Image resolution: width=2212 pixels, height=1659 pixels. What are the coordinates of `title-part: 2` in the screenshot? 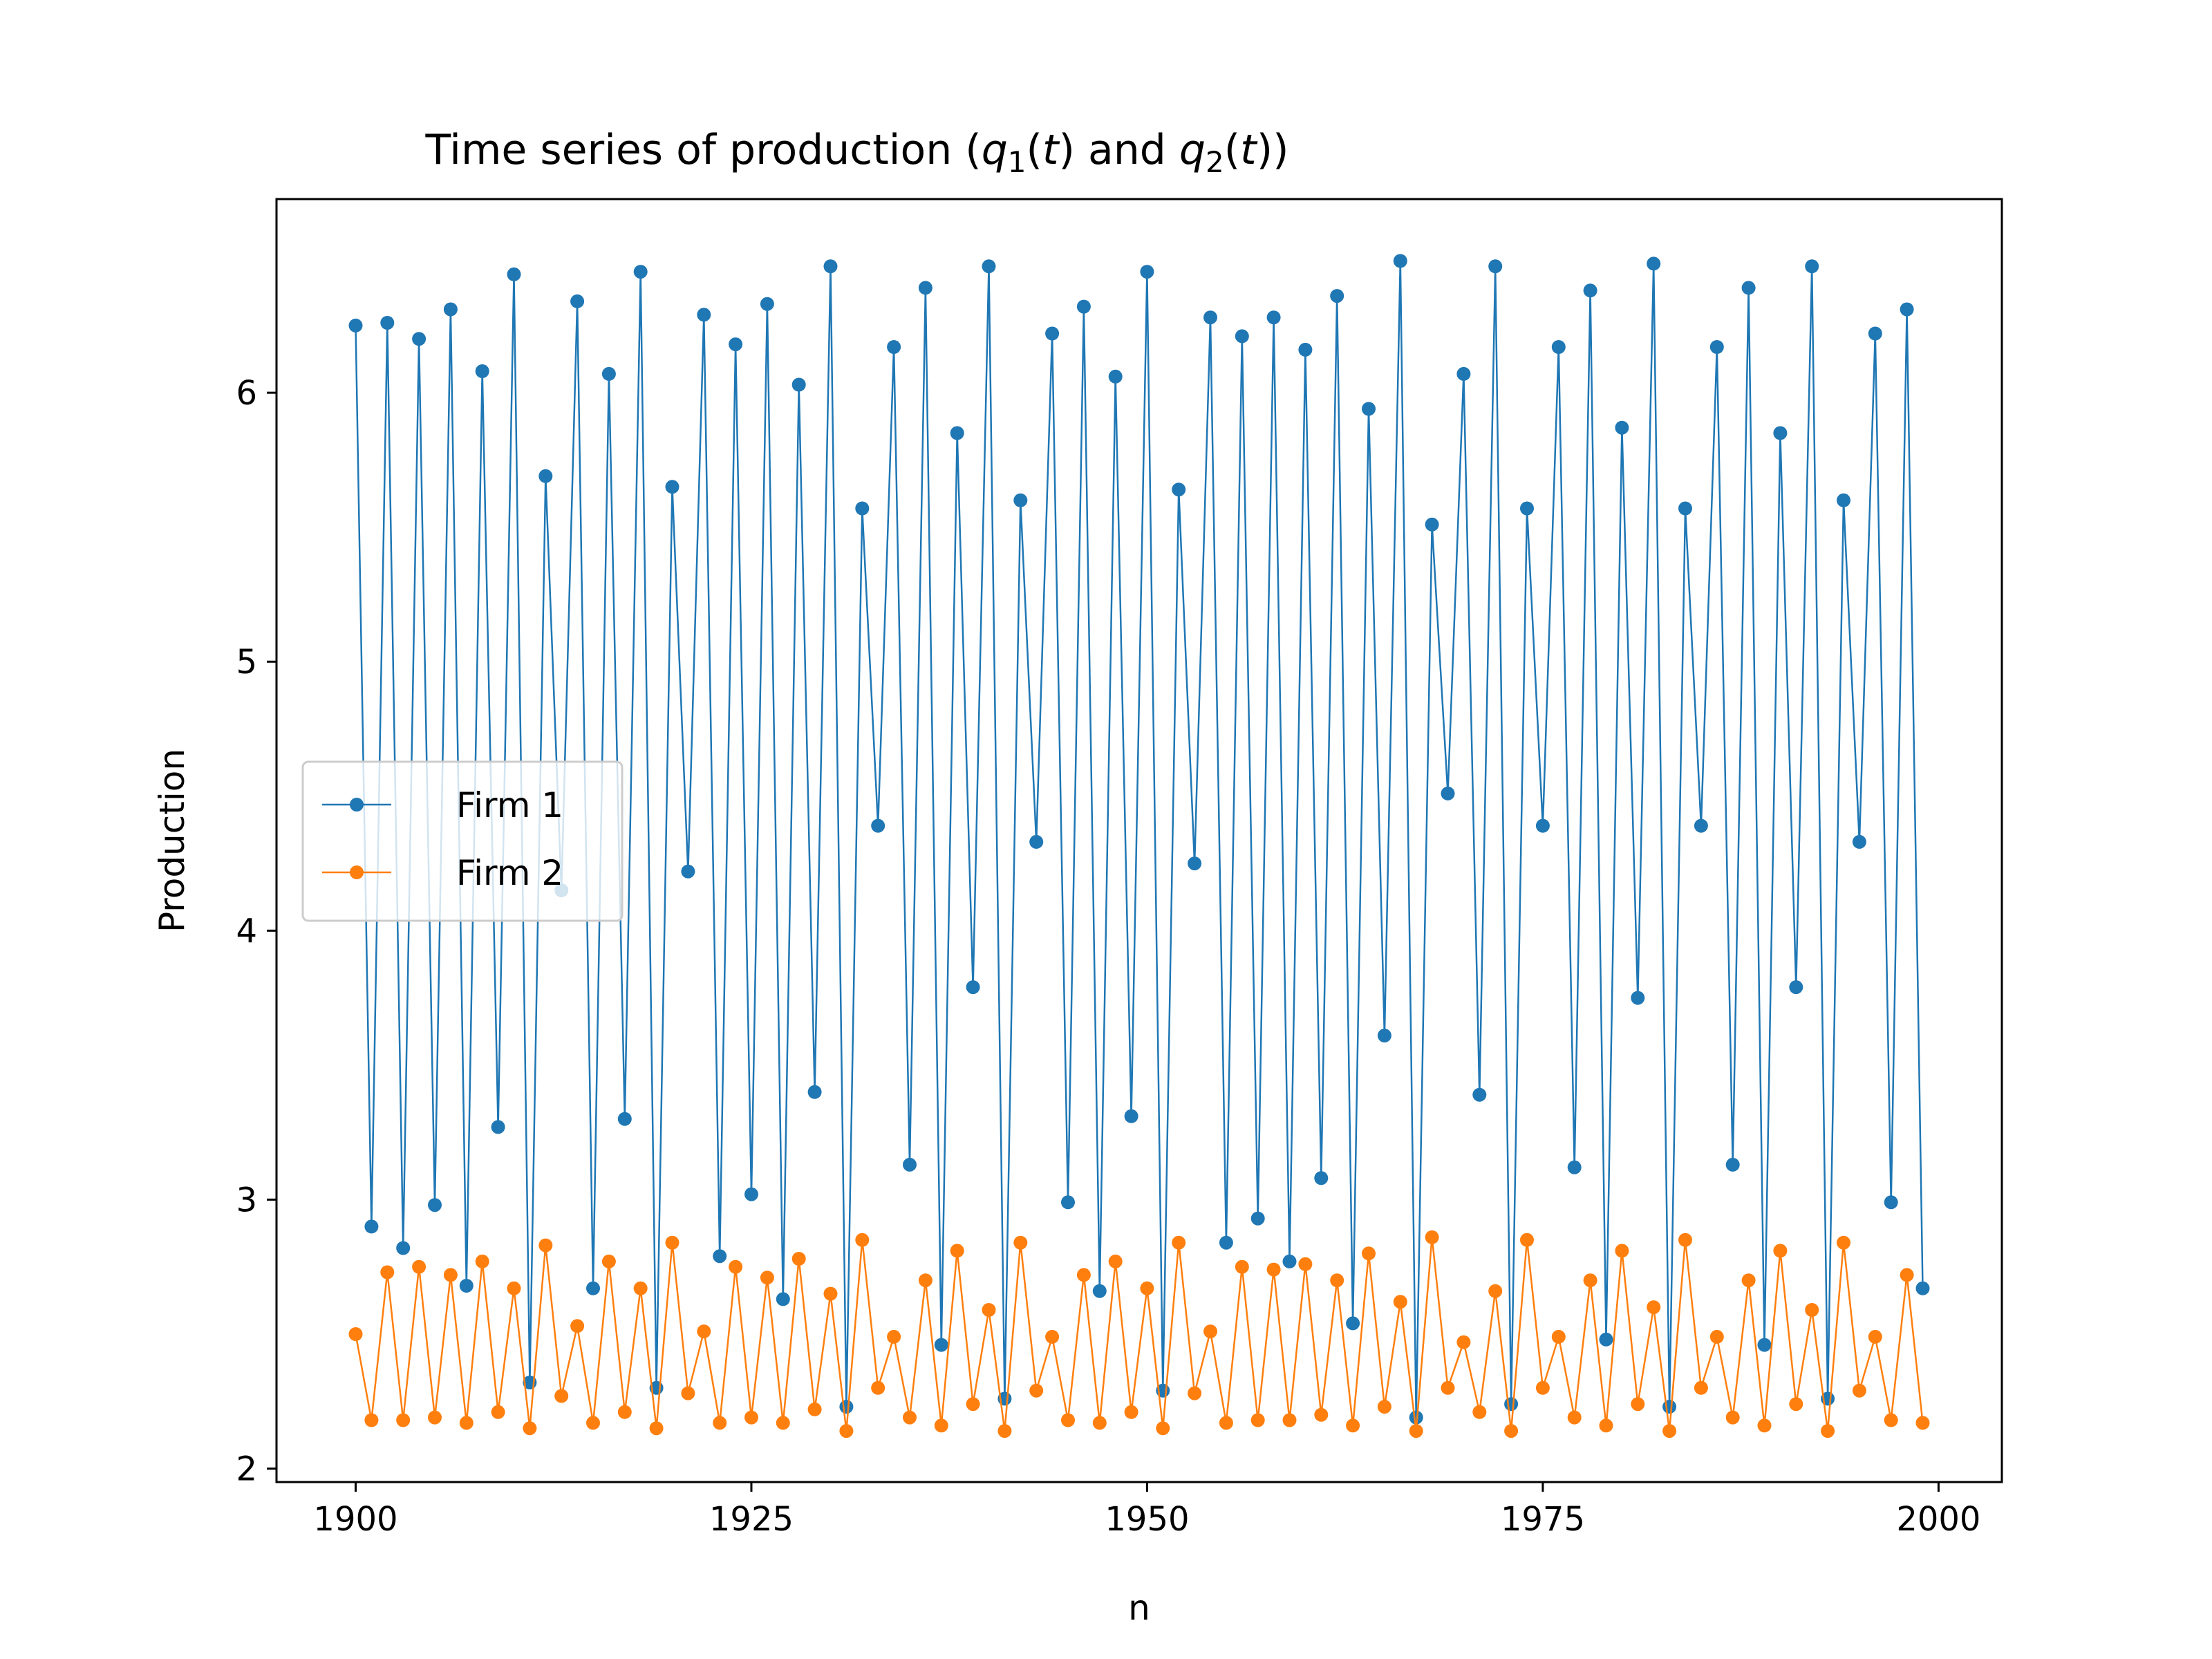 It's located at (1215, 162).